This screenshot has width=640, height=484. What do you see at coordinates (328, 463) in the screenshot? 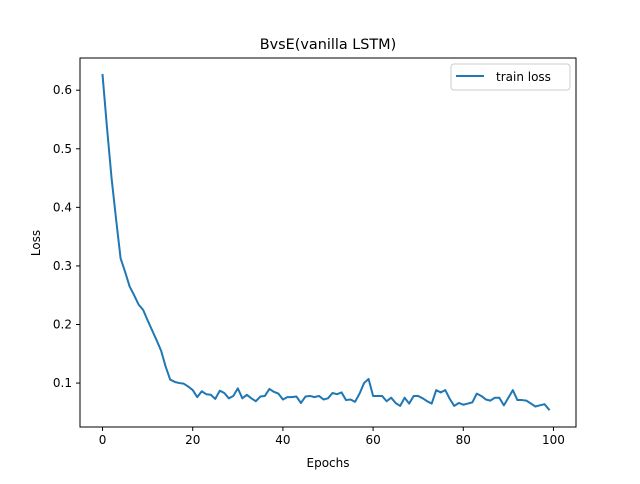
I see `x-axis-label: Epochs` at bounding box center [328, 463].